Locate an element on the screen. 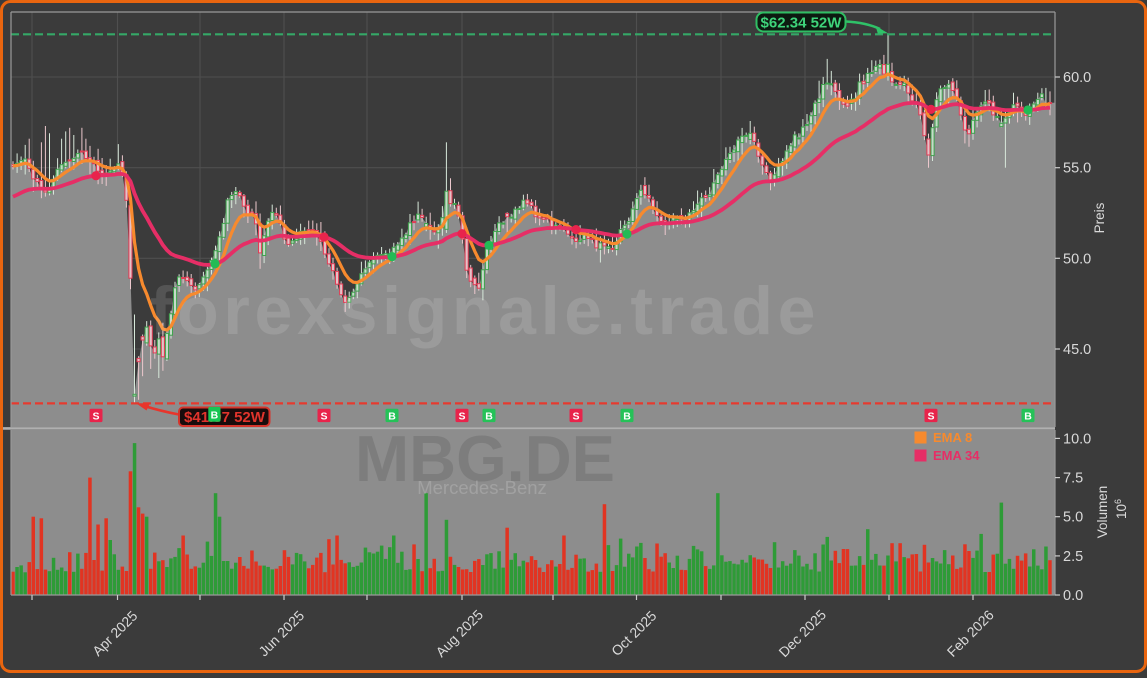 This screenshot has width=1147, height=678. svg-text: forexsignale.trade is located at coordinates (485, 311).